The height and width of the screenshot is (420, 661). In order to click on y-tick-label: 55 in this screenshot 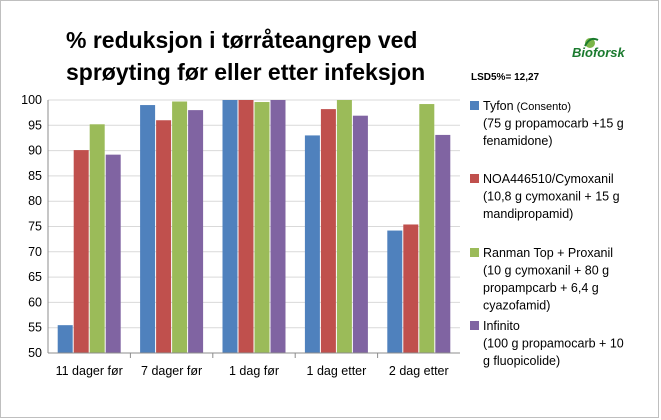, I will do `click(35, 328)`.